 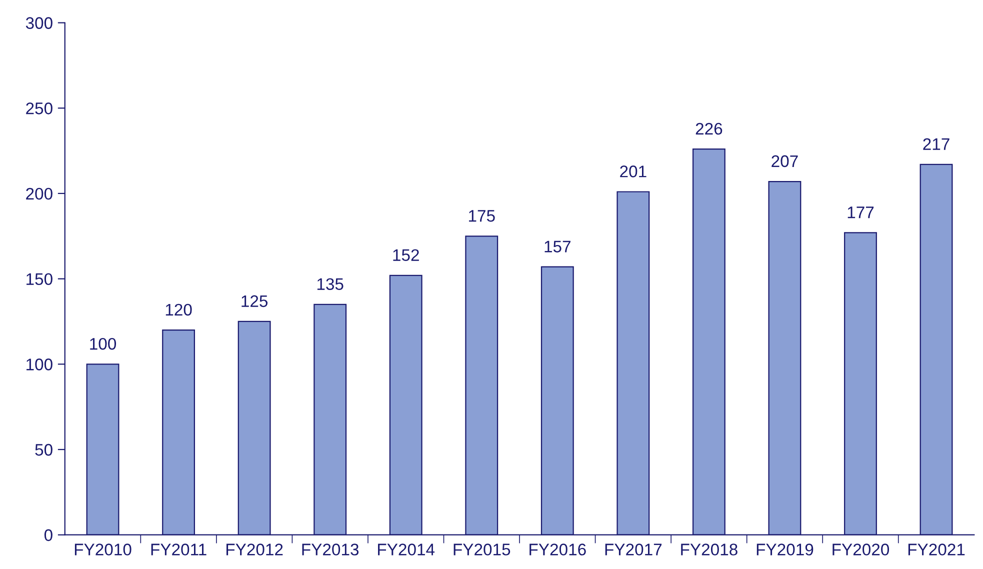 What do you see at coordinates (48, 535) in the screenshot?
I see `y-tick-label: 0` at bounding box center [48, 535].